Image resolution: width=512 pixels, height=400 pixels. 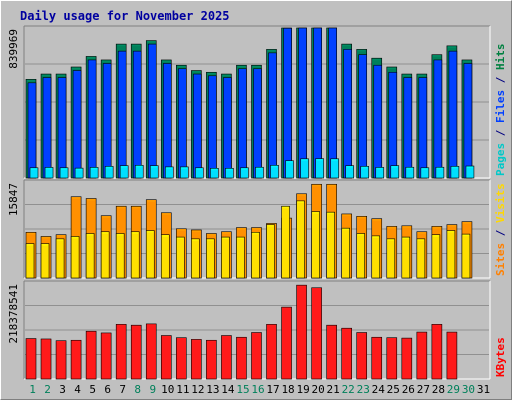 What do you see at coordinates (483, 389) in the screenshot?
I see `x-tick-label: 31` at bounding box center [483, 389].